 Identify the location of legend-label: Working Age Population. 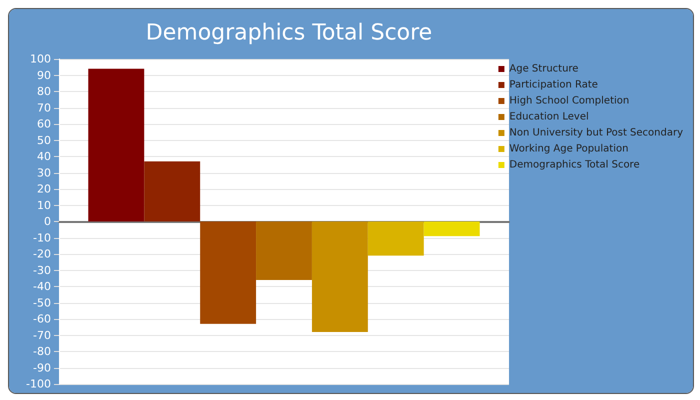
(568, 149).